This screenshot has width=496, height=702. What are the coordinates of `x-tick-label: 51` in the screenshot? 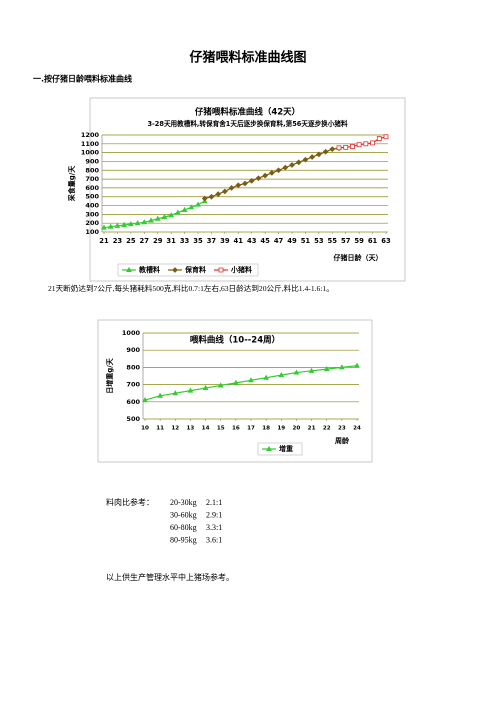 It's located at (306, 241).